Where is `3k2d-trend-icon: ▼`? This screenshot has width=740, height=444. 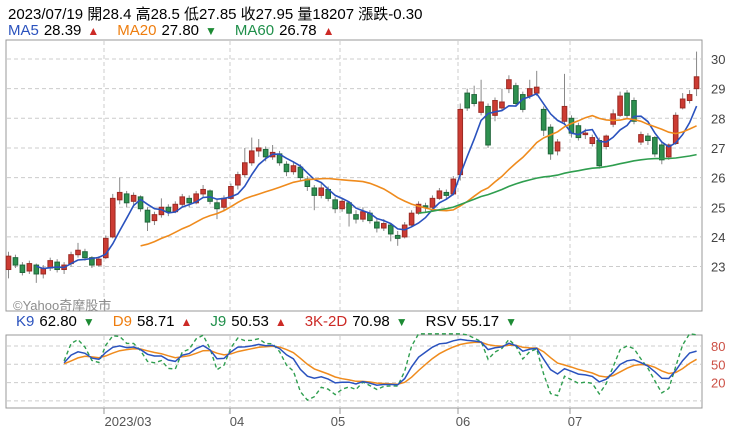 3k2d-trend-icon: ▼ is located at coordinates (401, 322).